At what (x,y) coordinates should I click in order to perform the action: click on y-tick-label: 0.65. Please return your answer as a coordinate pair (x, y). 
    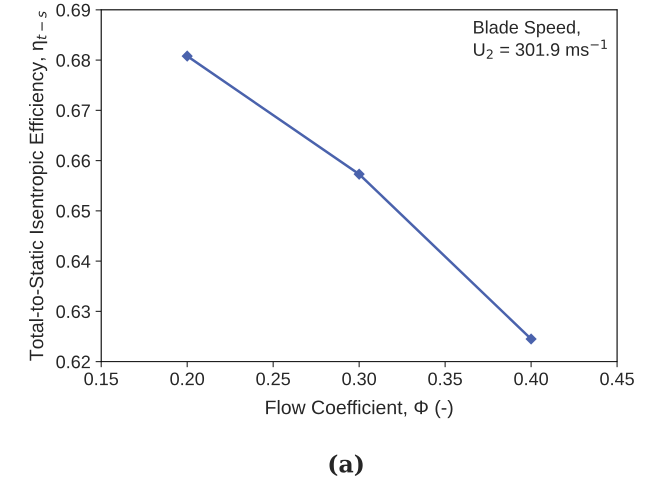
    Looking at the image, I should click on (73, 211).